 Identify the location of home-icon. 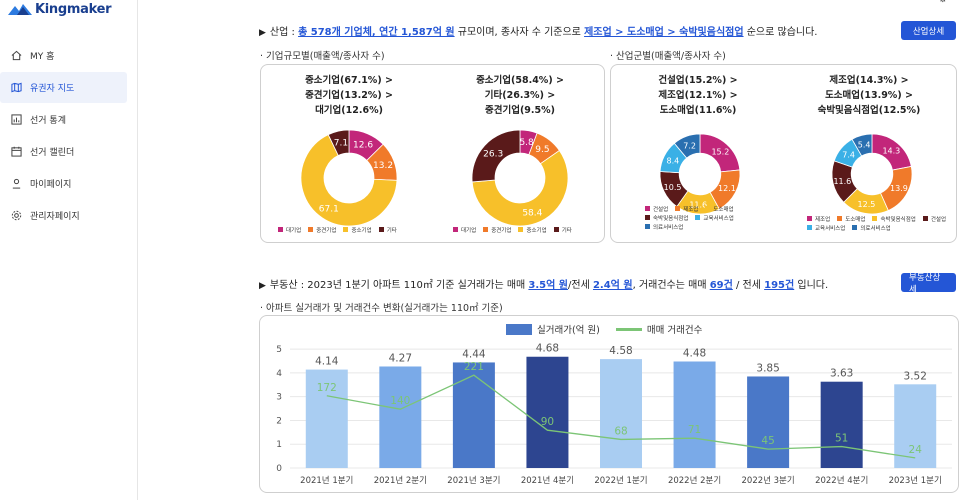
(16, 56).